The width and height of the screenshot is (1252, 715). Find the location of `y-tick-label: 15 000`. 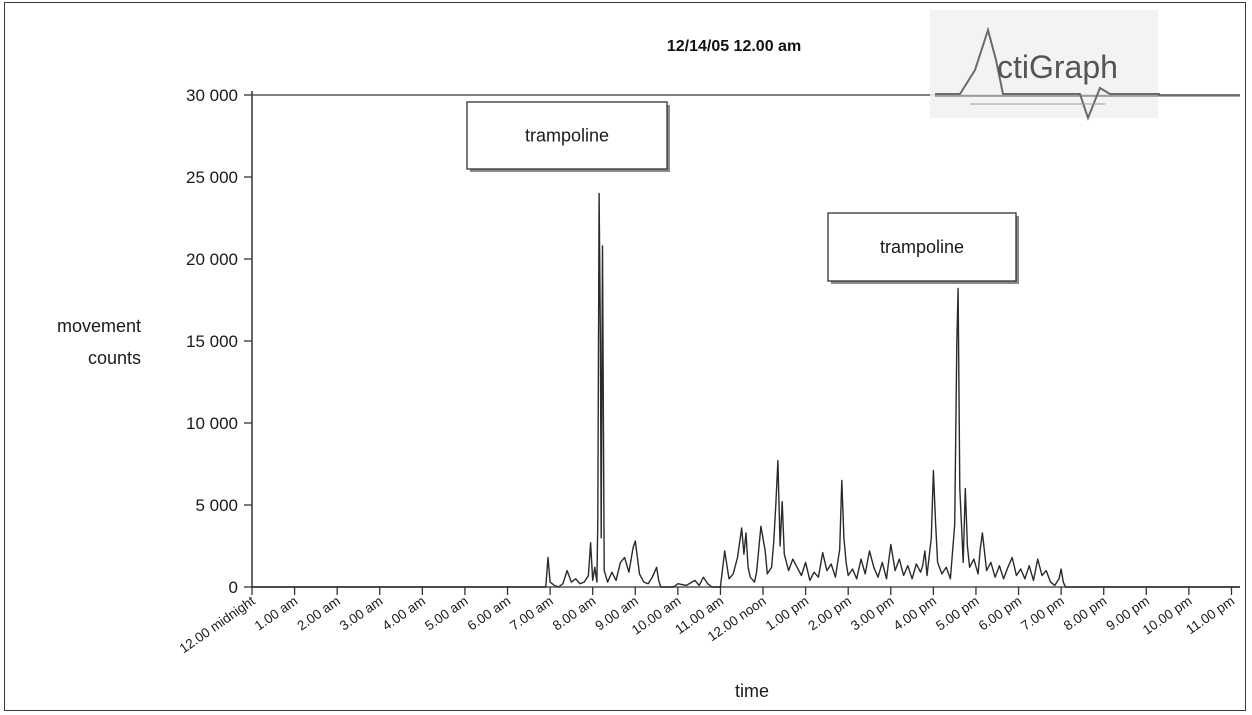

y-tick-label: 15 000 is located at coordinates (212, 341).